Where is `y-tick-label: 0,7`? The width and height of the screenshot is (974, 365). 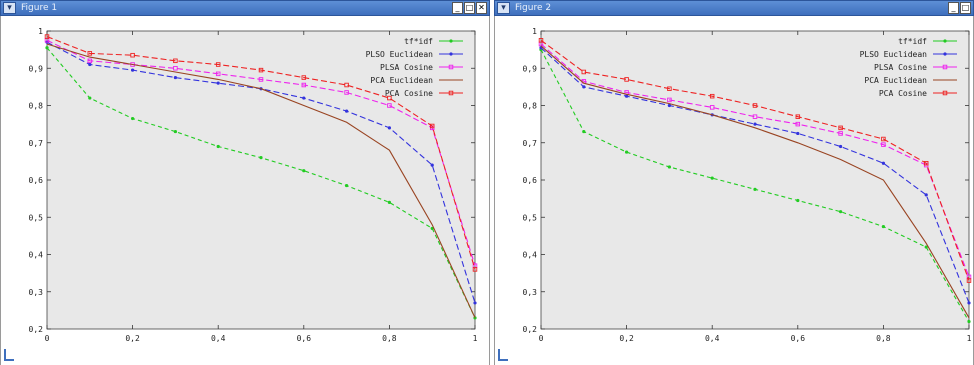
y-tick-label: 0,7 is located at coordinates (530, 143).